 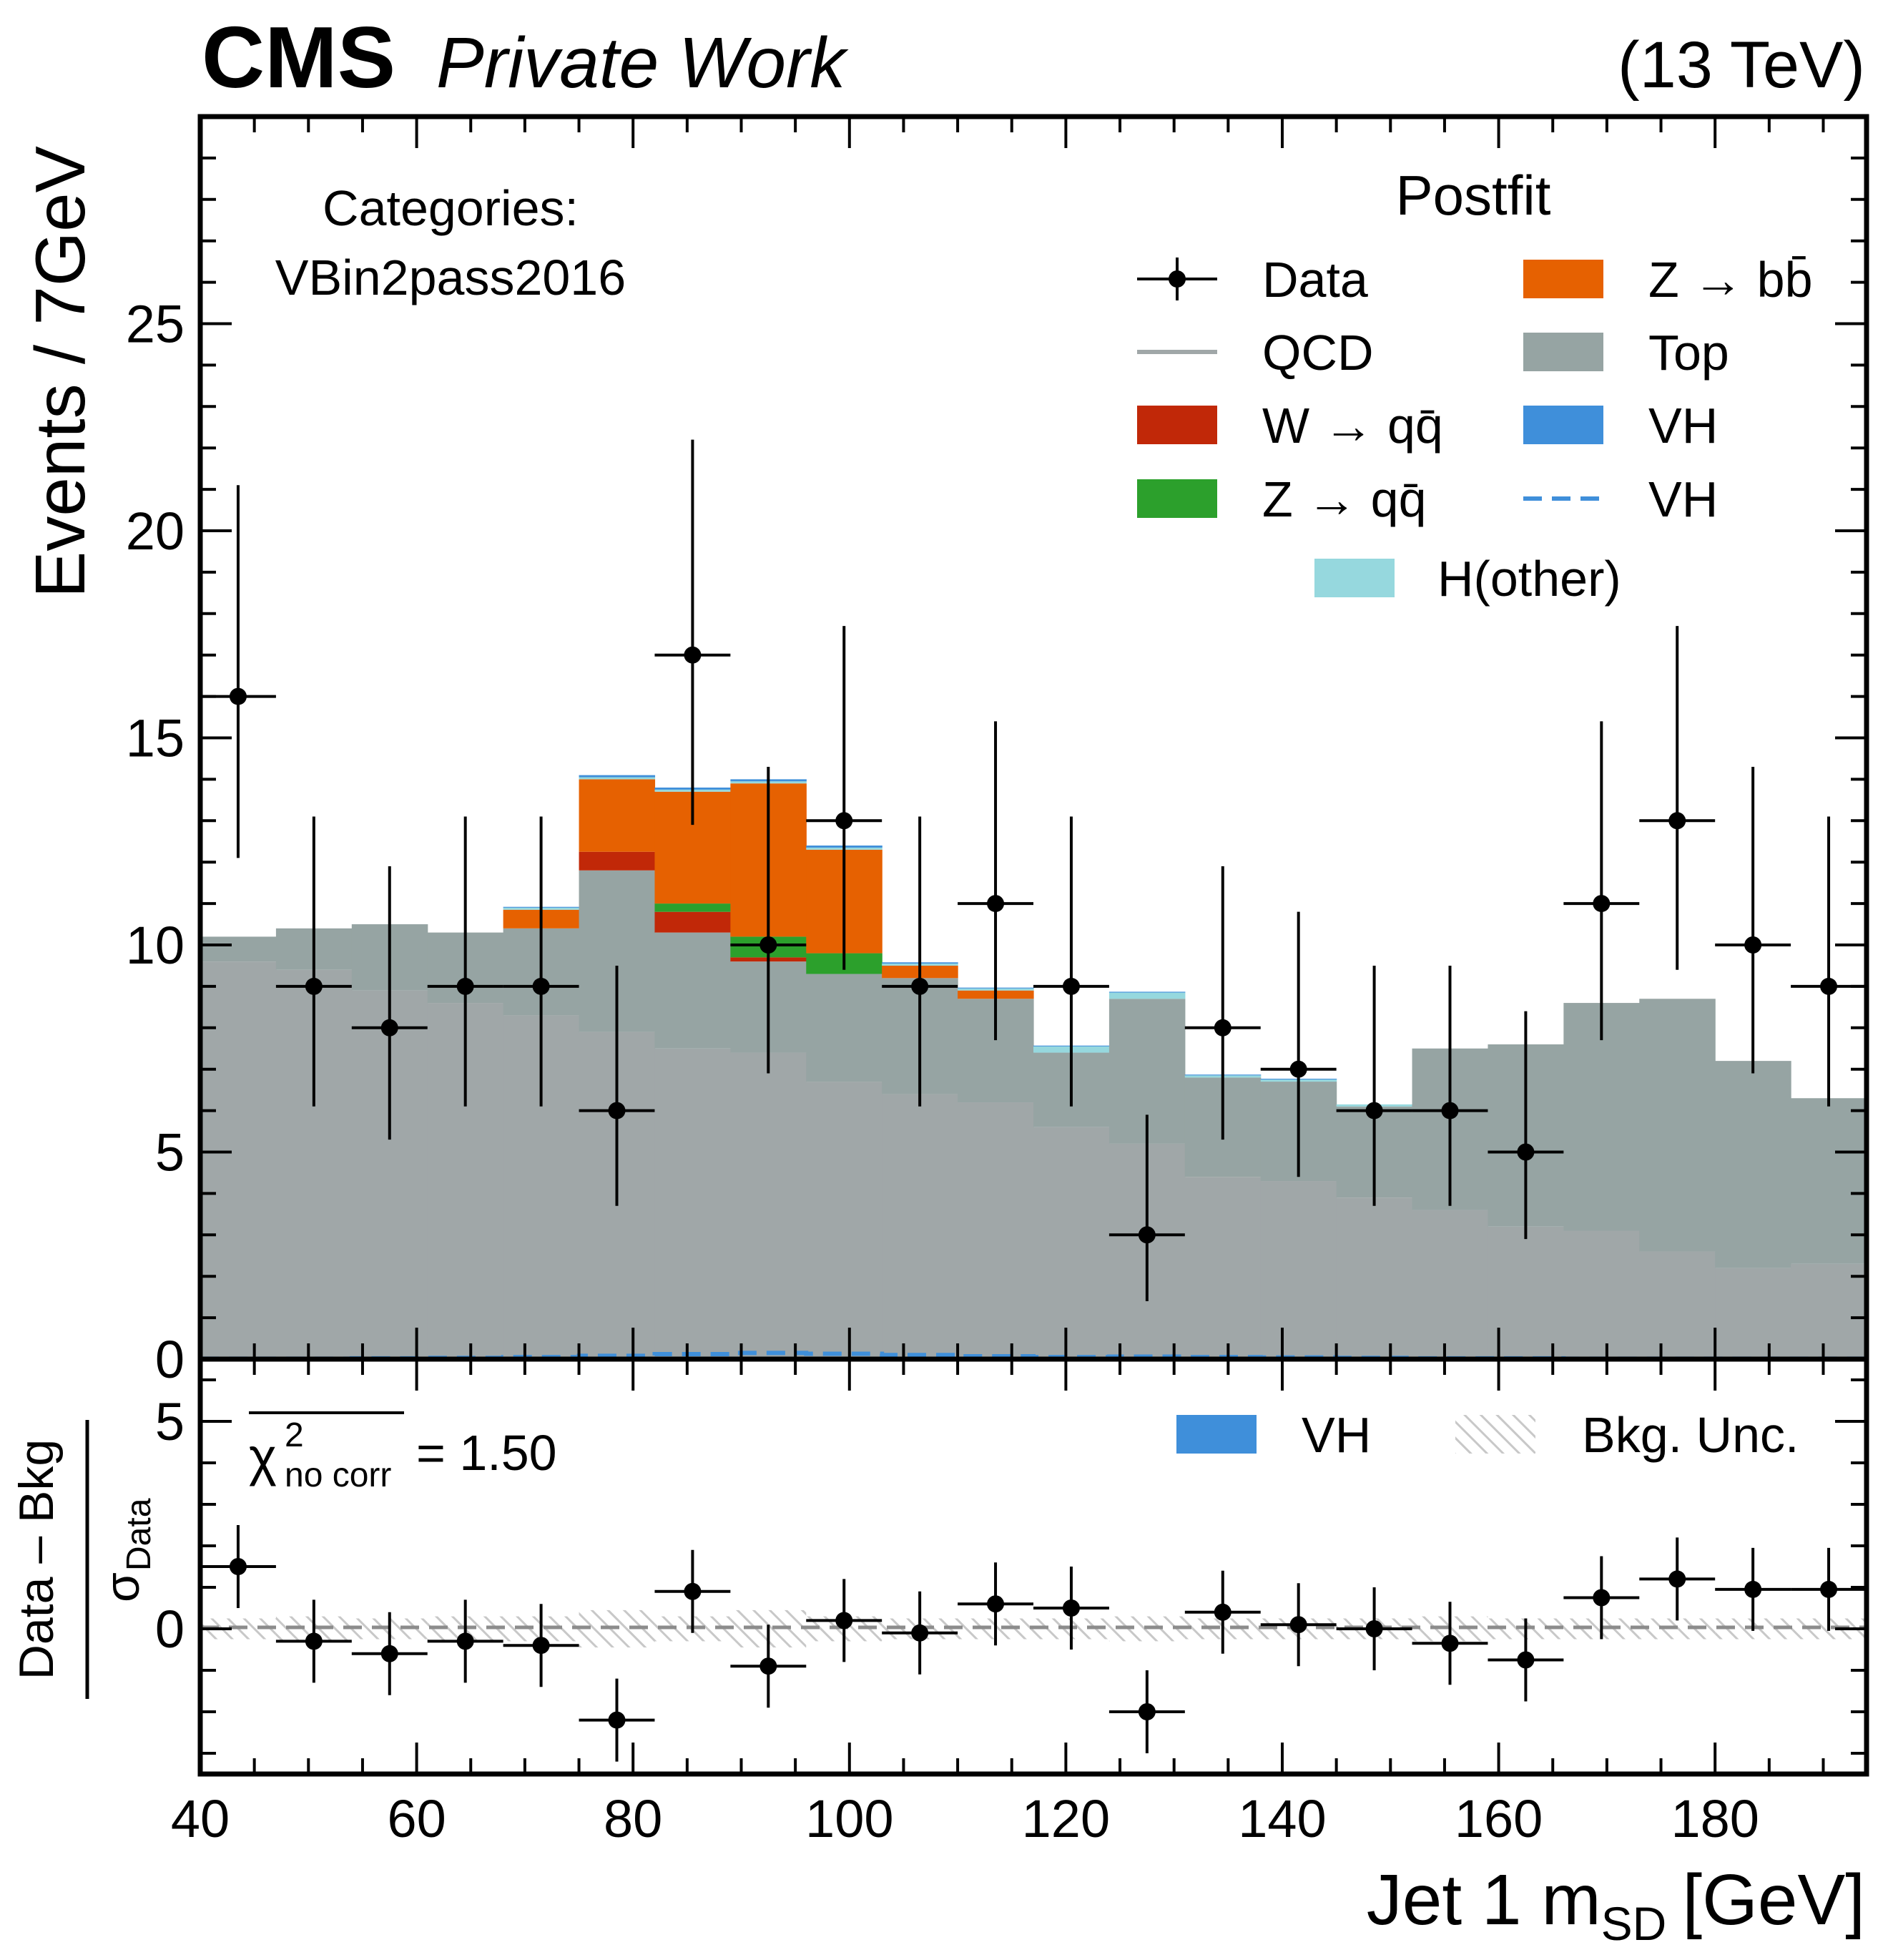 I want to click on legend-entry-zbb: Z → bb̄, so click(x=1668, y=280).